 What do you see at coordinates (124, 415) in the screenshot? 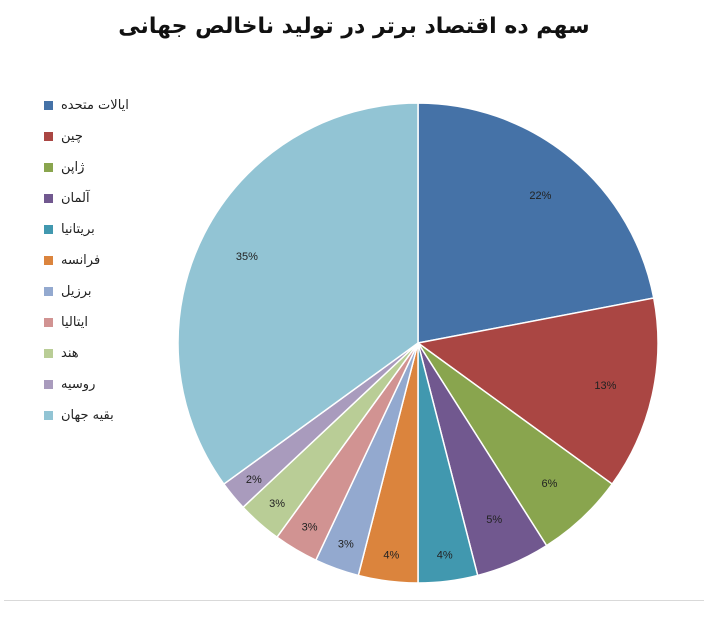
I see `legend-item: بقیه جهان` at bounding box center [124, 415].